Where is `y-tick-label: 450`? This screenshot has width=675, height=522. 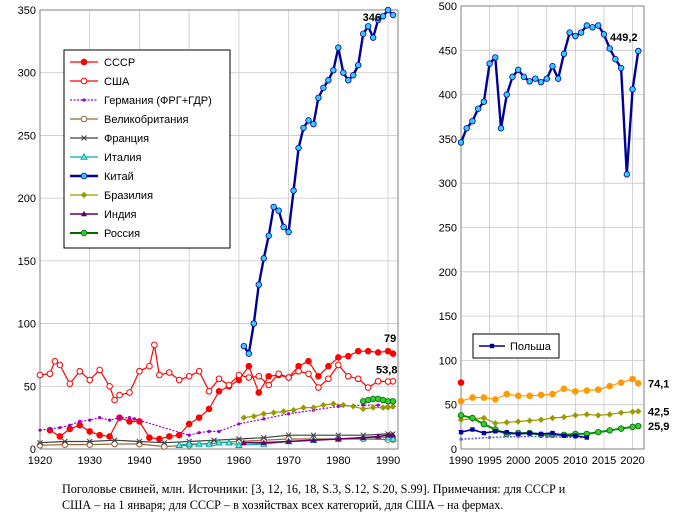
y-tick-label: 450 is located at coordinates (448, 51).